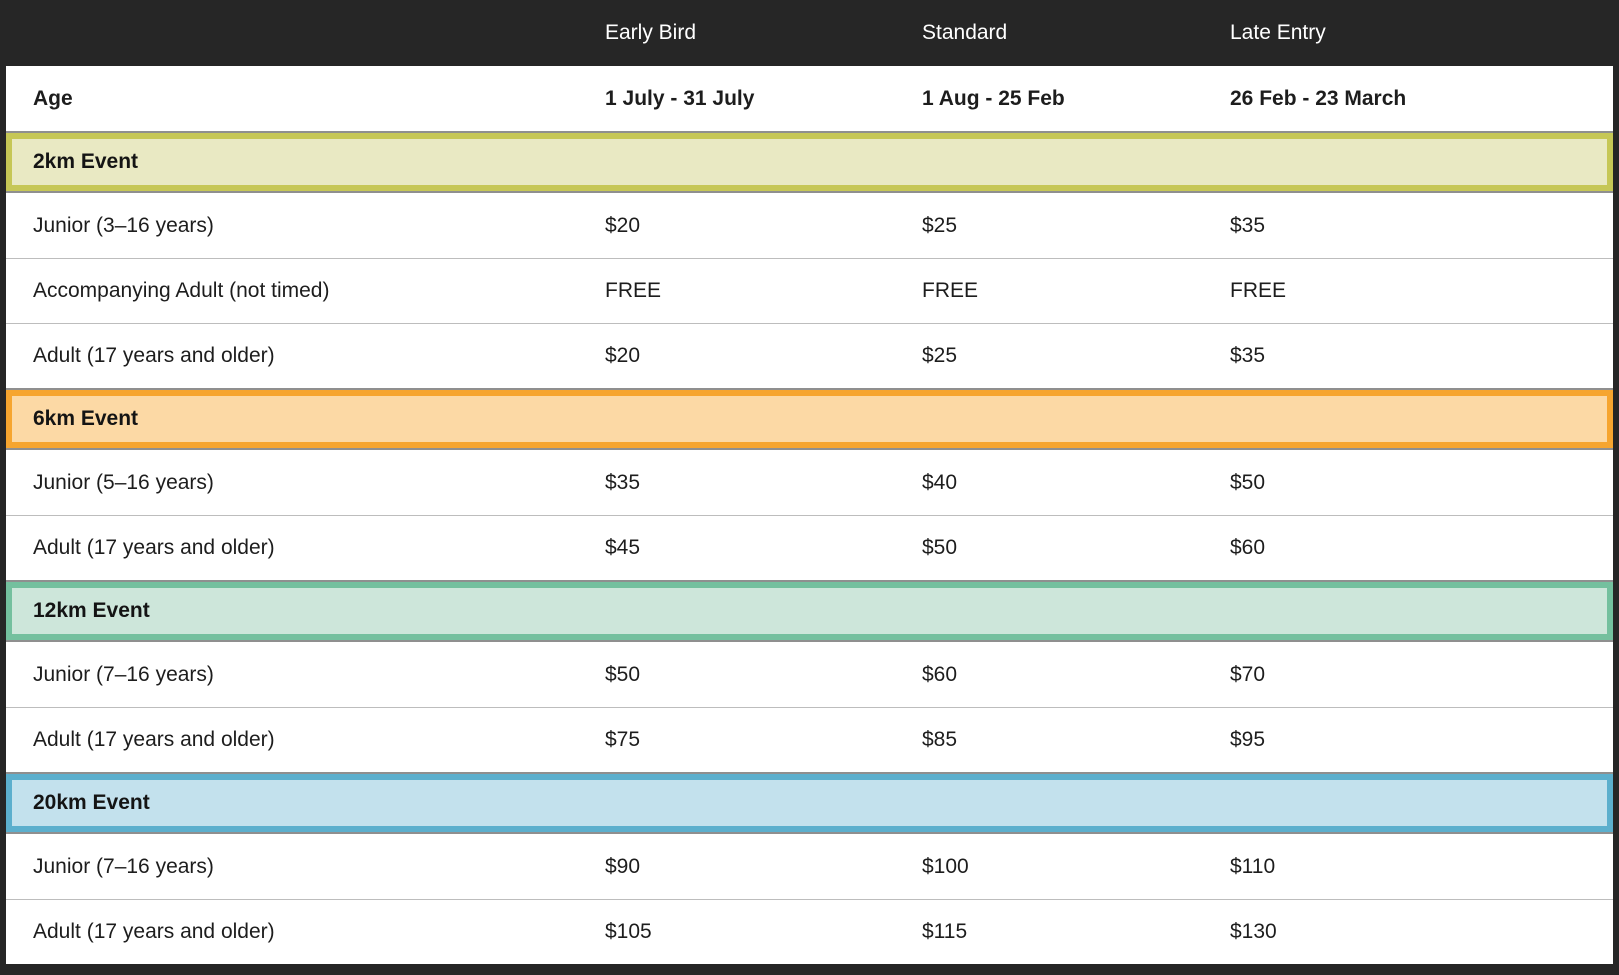 This screenshot has height=975, width=1619. I want to click on price-cell: $100, so click(945, 866).